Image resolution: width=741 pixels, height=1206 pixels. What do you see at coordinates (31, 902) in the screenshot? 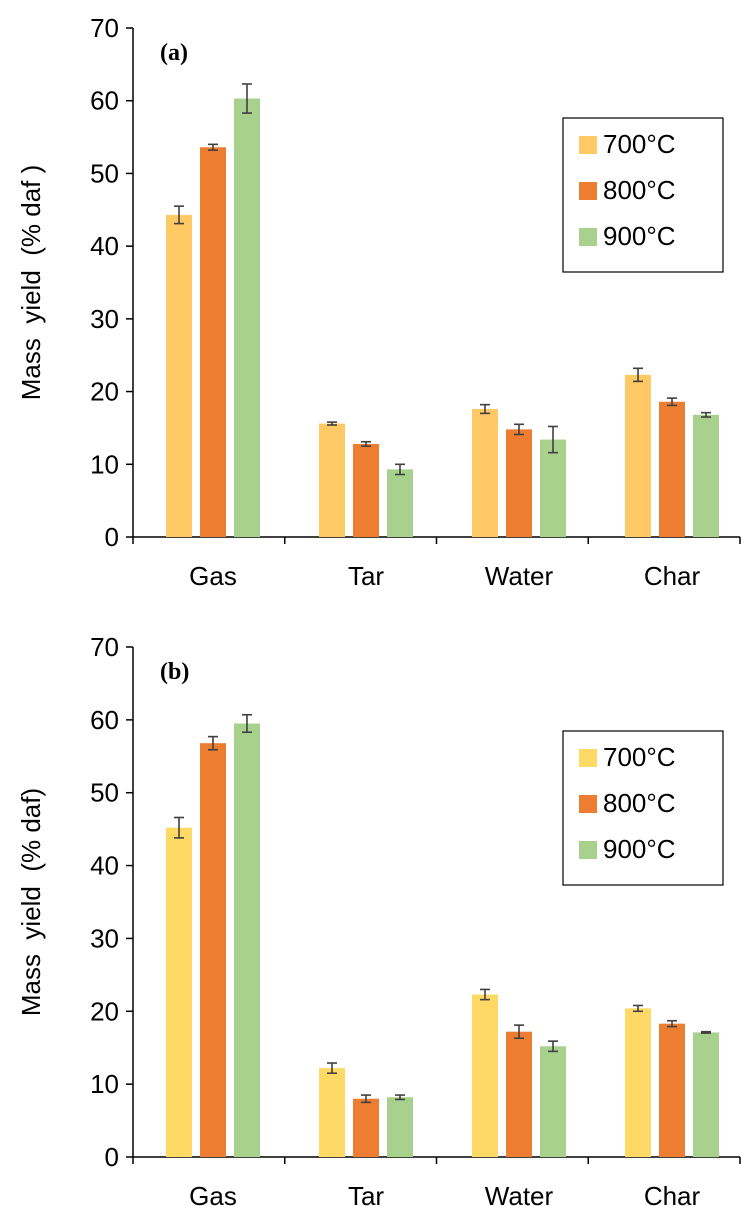
I see `y-axis-label: Mass yield (% daf)` at bounding box center [31, 902].